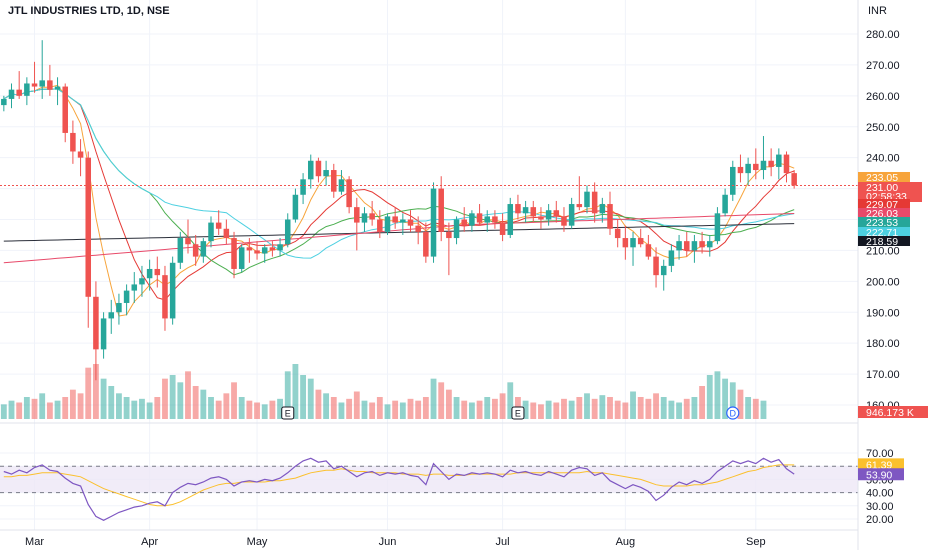 Image resolution: width=932 pixels, height=550 pixels. Describe the element at coordinates (733, 413) in the screenshot. I see `dividend-marker` at that location.